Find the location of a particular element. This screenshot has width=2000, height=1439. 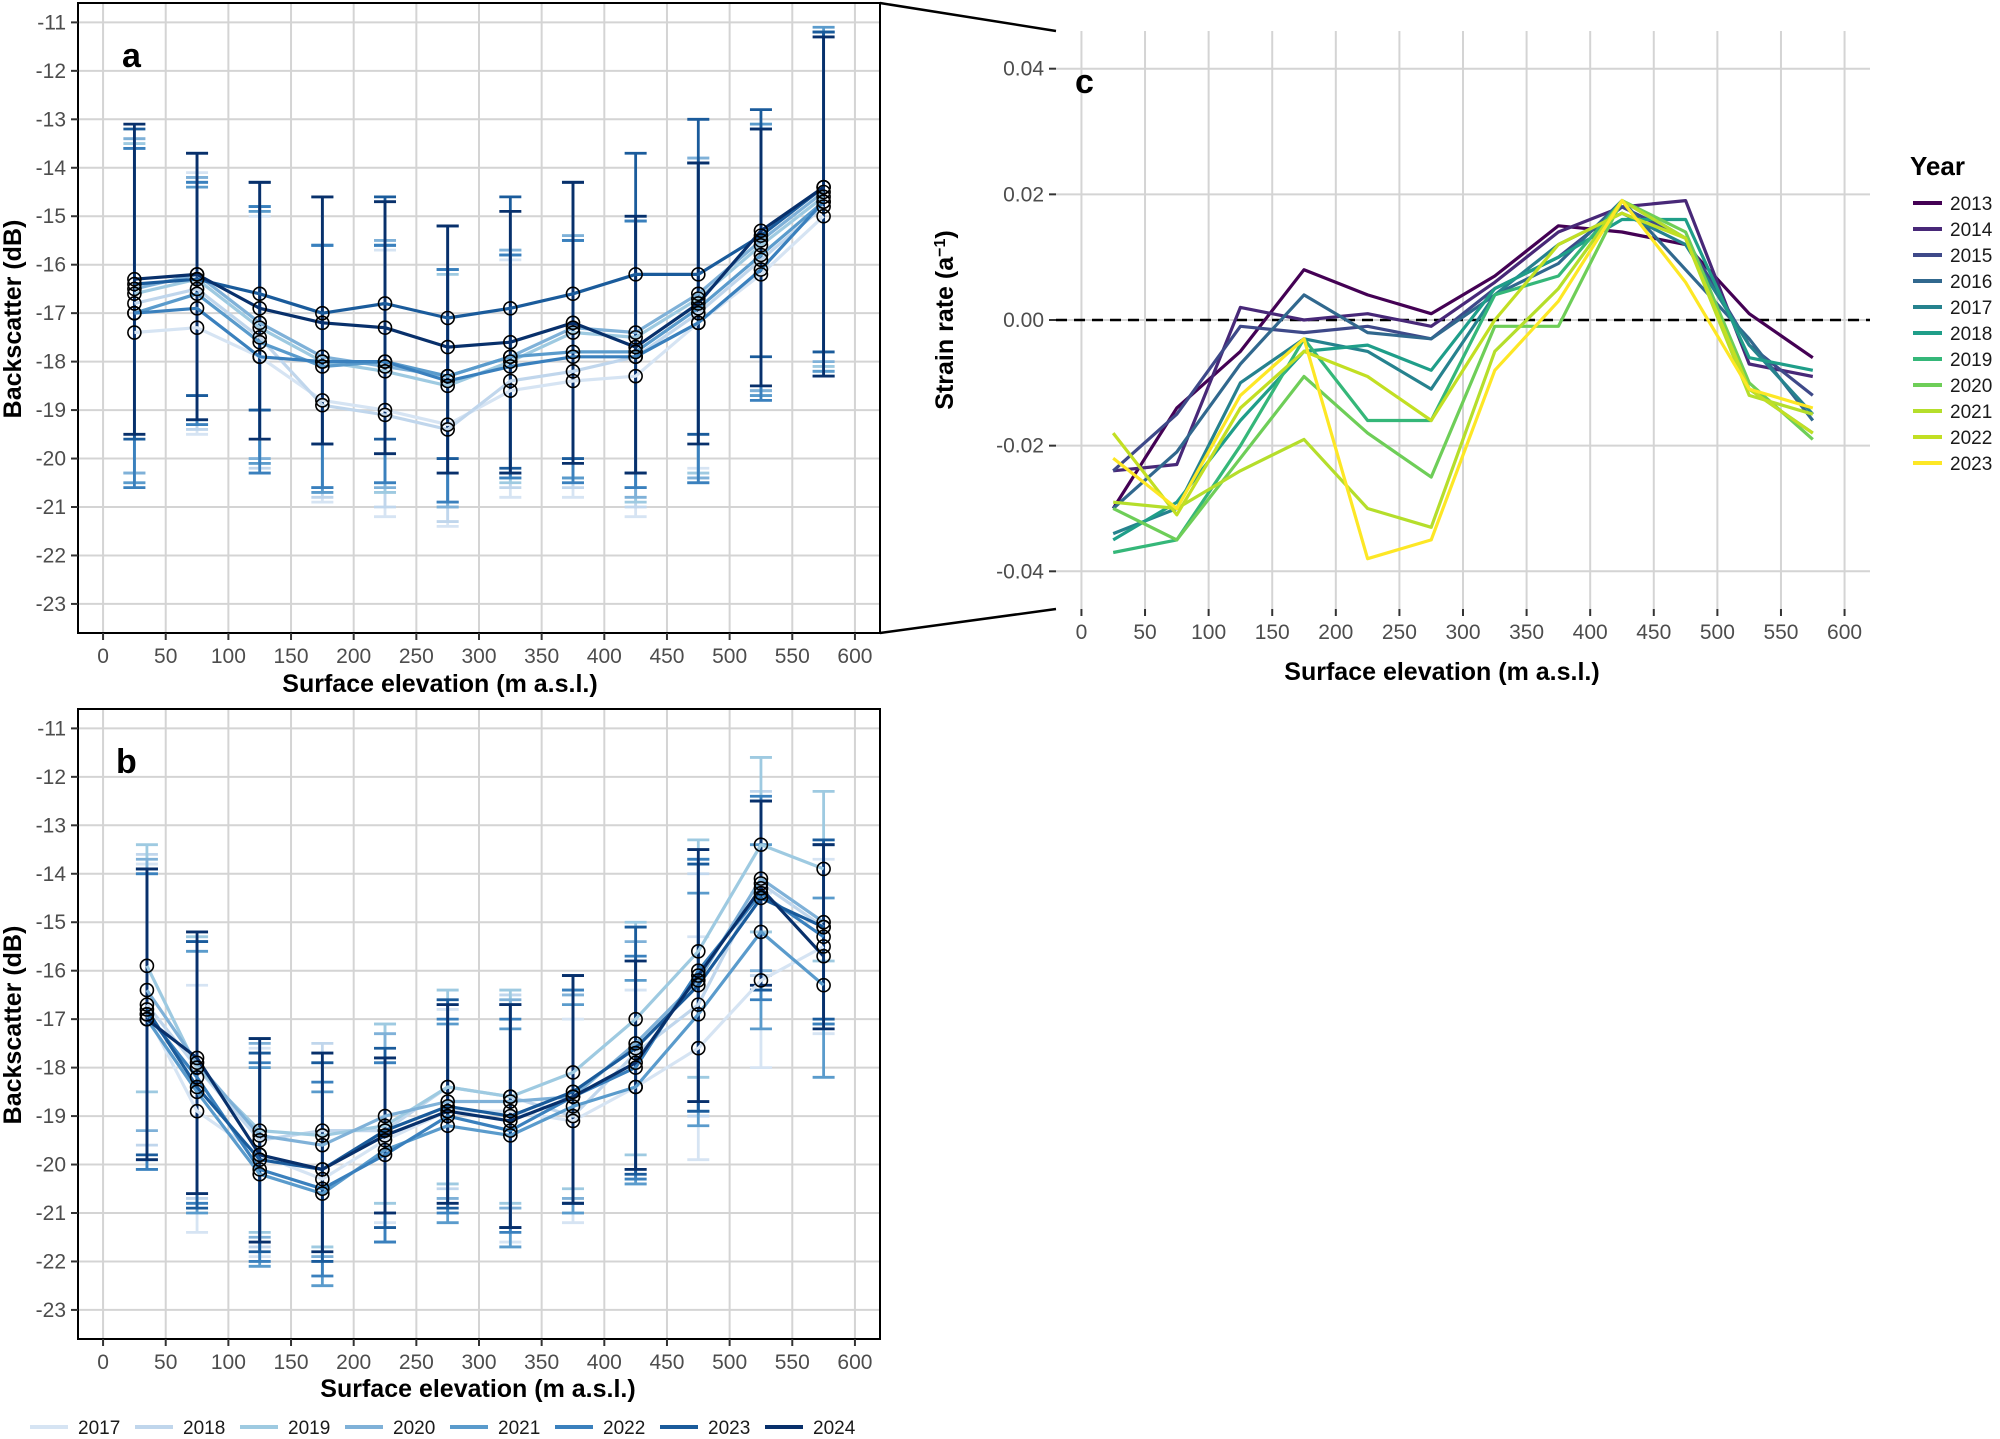

x-tick-label: 600 is located at coordinates (1844, 632).